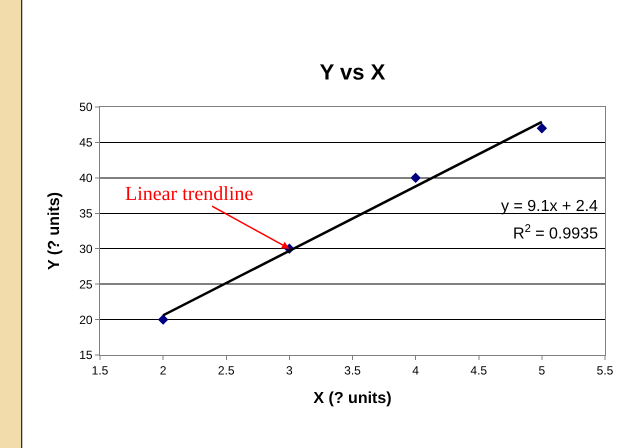  Describe the element at coordinates (352, 399) in the screenshot. I see `x-axis-title: X (? units)` at that location.